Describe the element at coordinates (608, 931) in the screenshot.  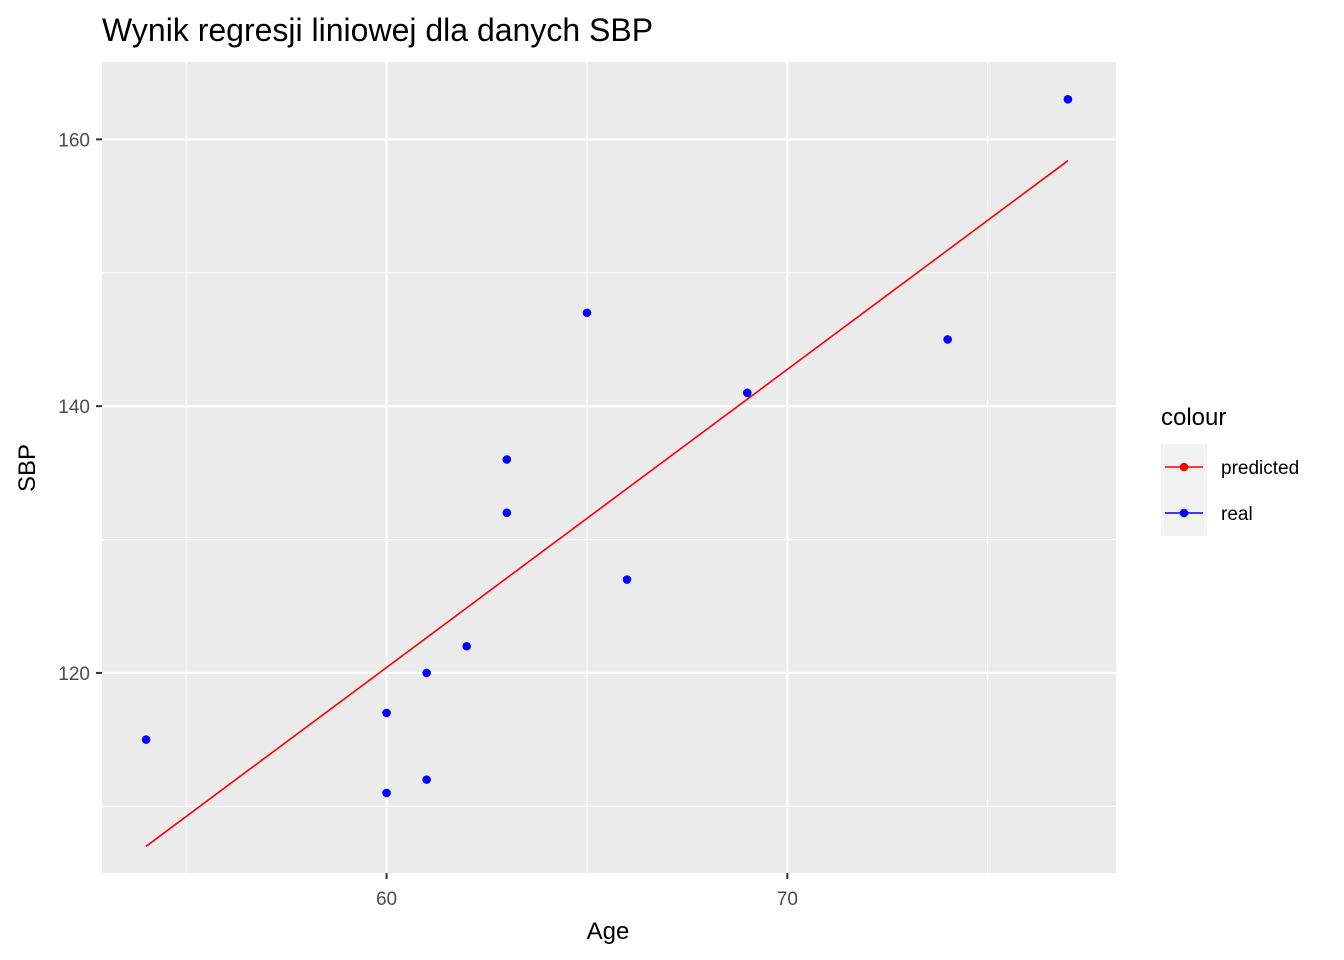
I see `x-axis-title: Age` at that location.